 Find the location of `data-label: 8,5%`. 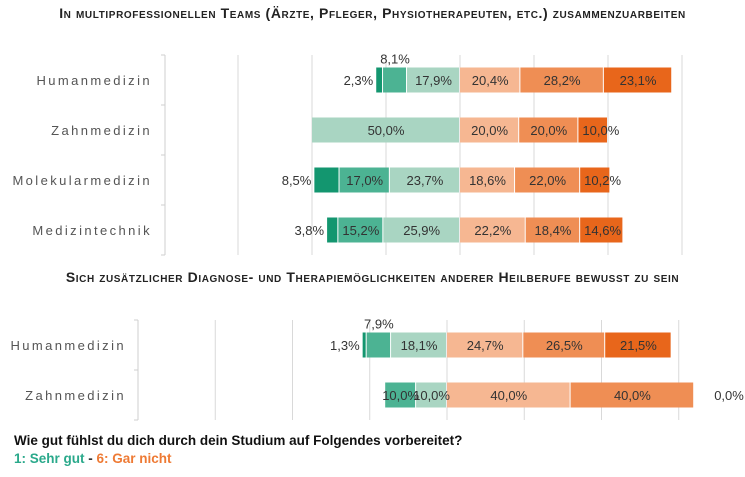

data-label: 8,5% is located at coordinates (297, 180).